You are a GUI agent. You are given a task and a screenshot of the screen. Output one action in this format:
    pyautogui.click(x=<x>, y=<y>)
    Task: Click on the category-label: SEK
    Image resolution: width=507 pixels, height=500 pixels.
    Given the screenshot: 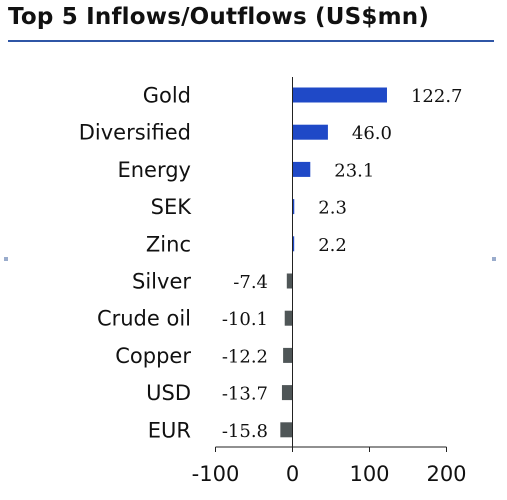 What is the action you would take?
    pyautogui.click(x=172, y=207)
    